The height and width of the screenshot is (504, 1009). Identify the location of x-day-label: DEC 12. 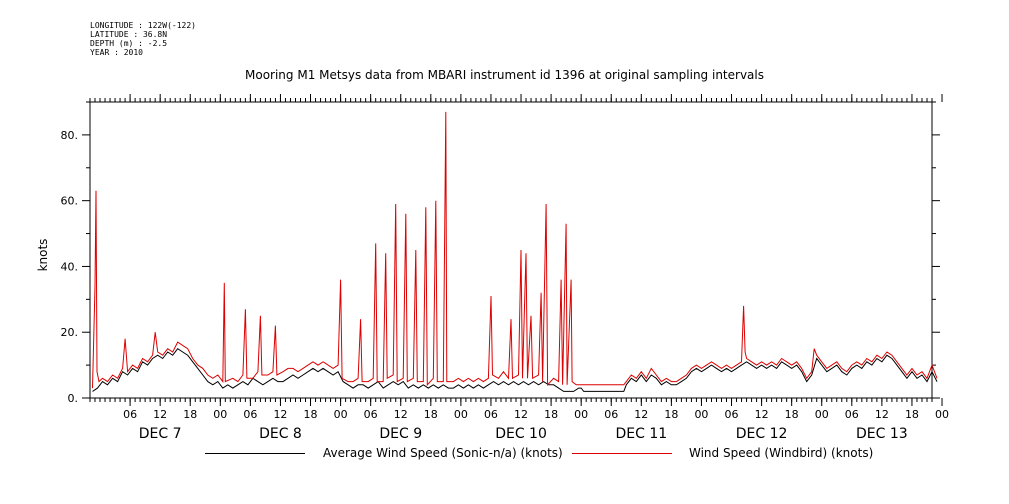
(762, 434).